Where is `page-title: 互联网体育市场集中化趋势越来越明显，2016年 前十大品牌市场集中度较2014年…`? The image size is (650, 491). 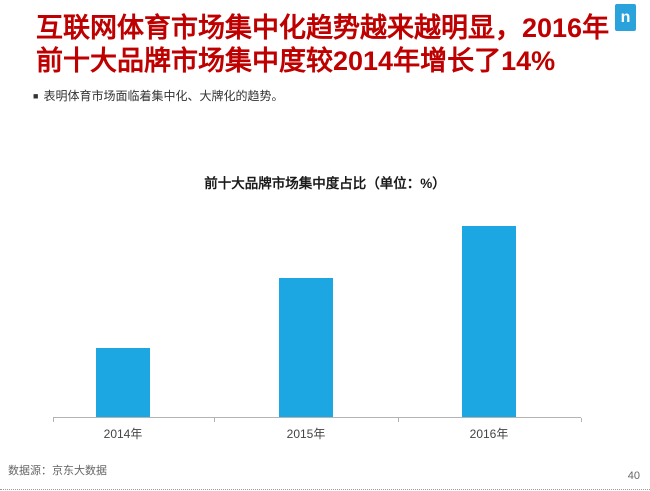
page-title: 互联网体育市场集中化趋势越来越明显，2016年 前十大品牌市场集中度较2014年… is located at coordinates (328, 45).